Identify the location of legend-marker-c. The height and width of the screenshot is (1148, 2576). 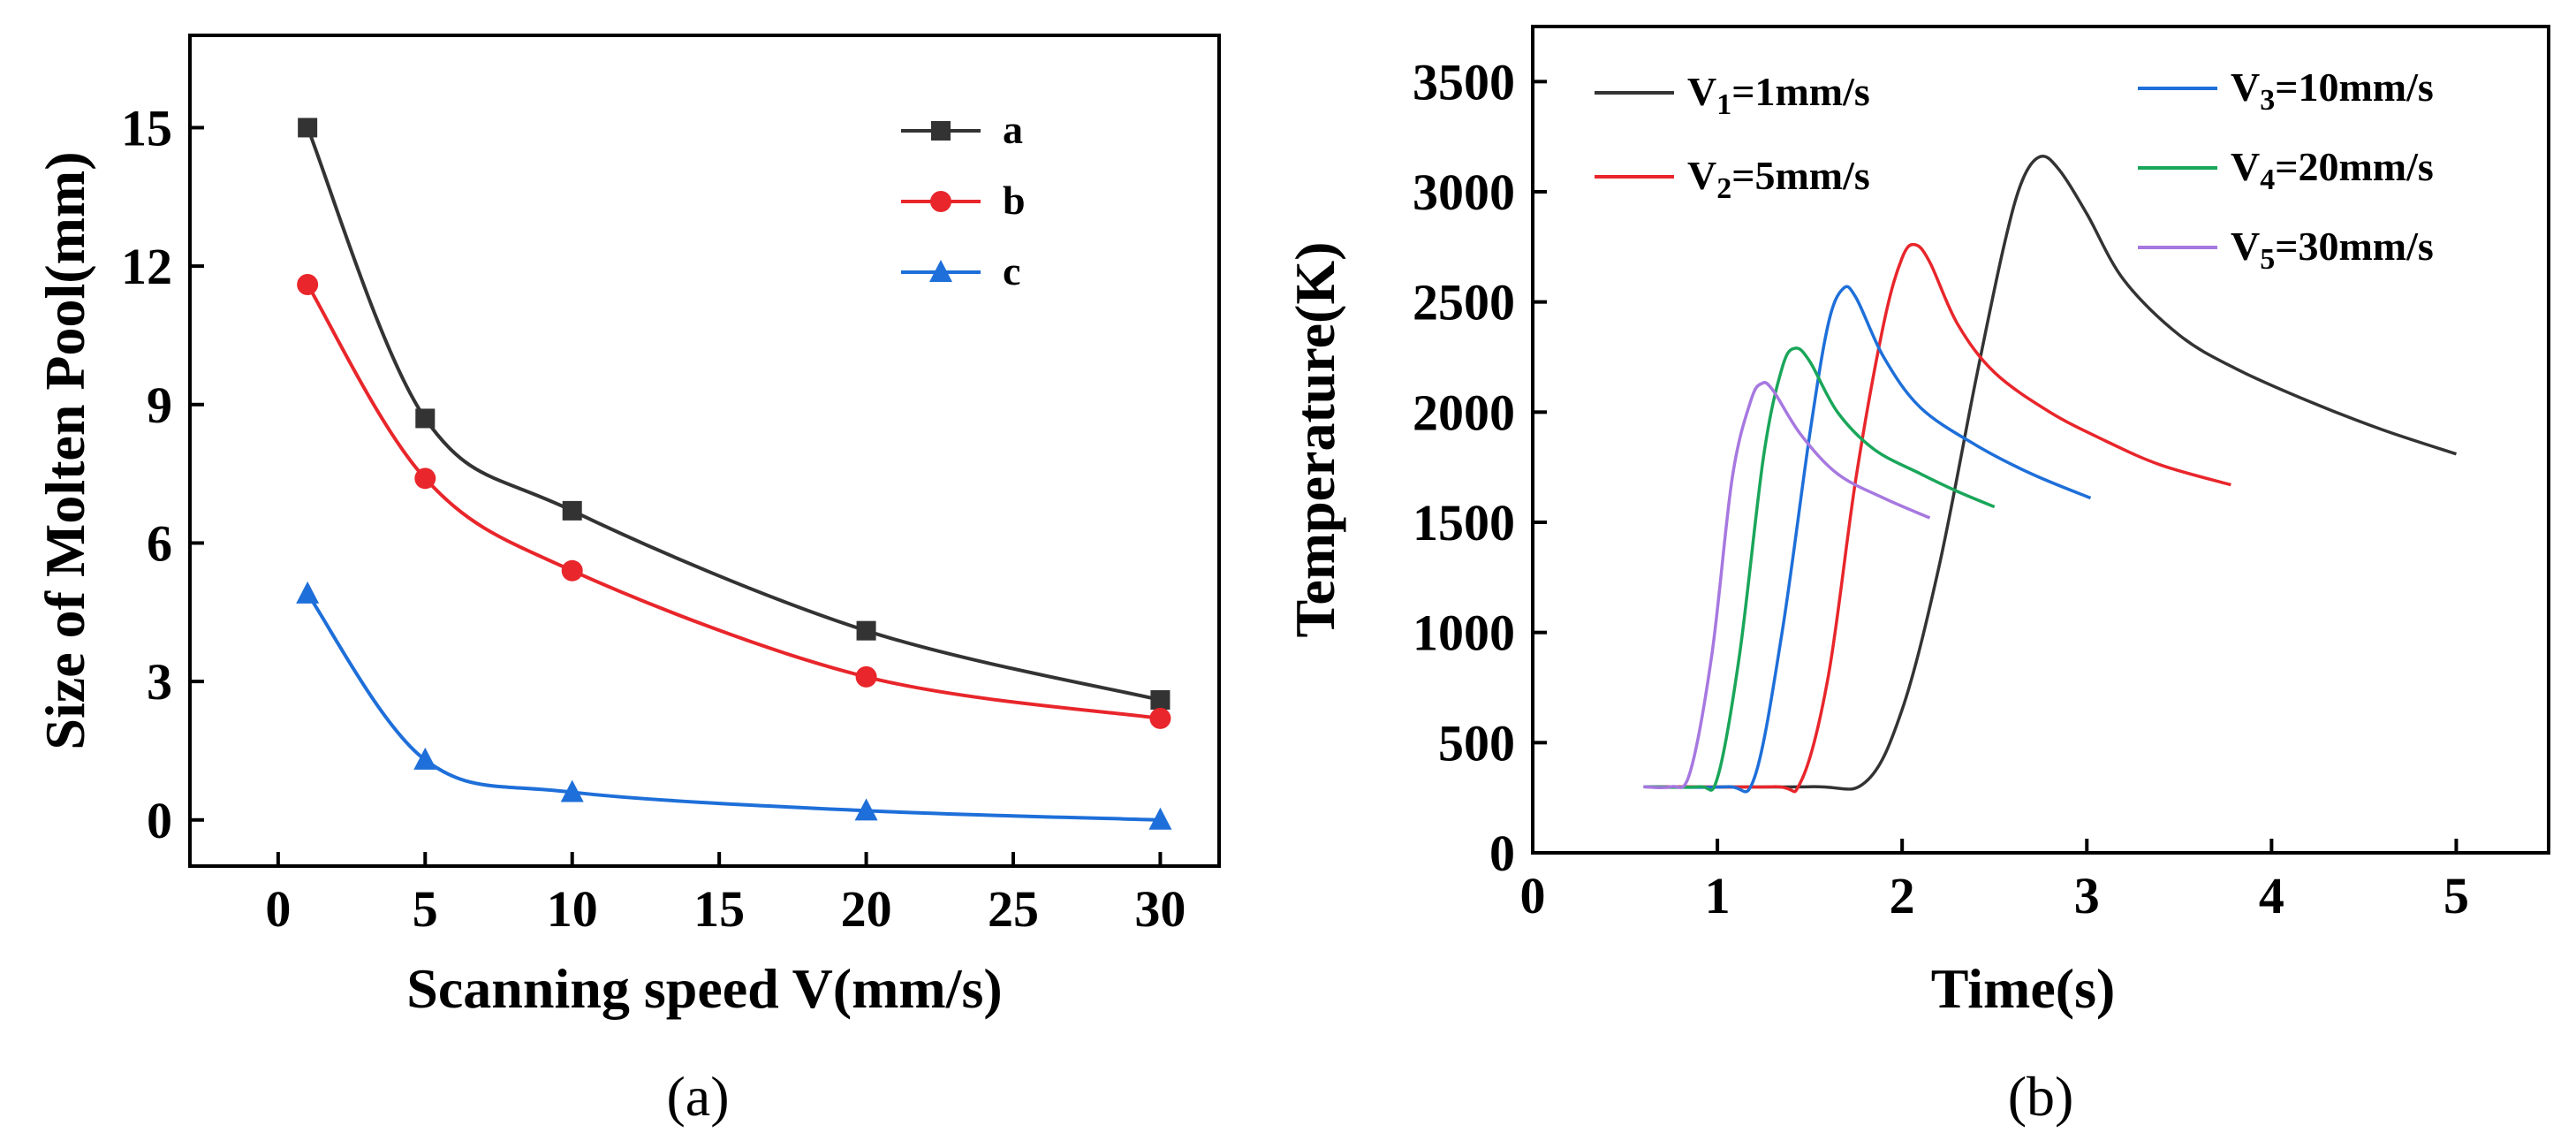
(941, 271).